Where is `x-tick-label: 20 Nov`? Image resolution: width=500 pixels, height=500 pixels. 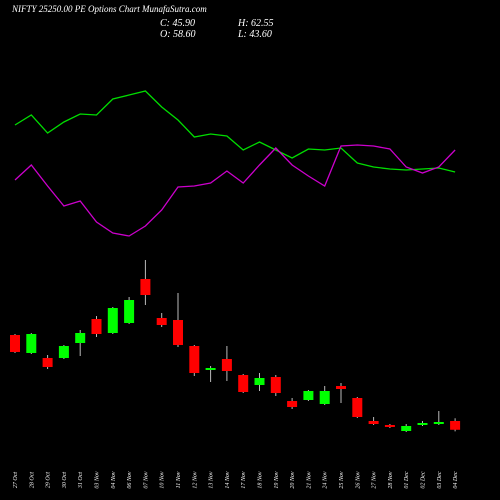
x-tick-label: 20 Nov is located at coordinates (293, 480).